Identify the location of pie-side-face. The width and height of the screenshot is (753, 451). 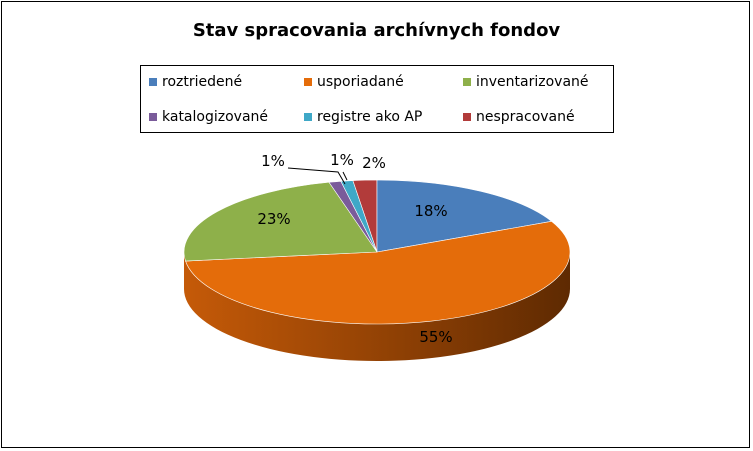
(377, 306).